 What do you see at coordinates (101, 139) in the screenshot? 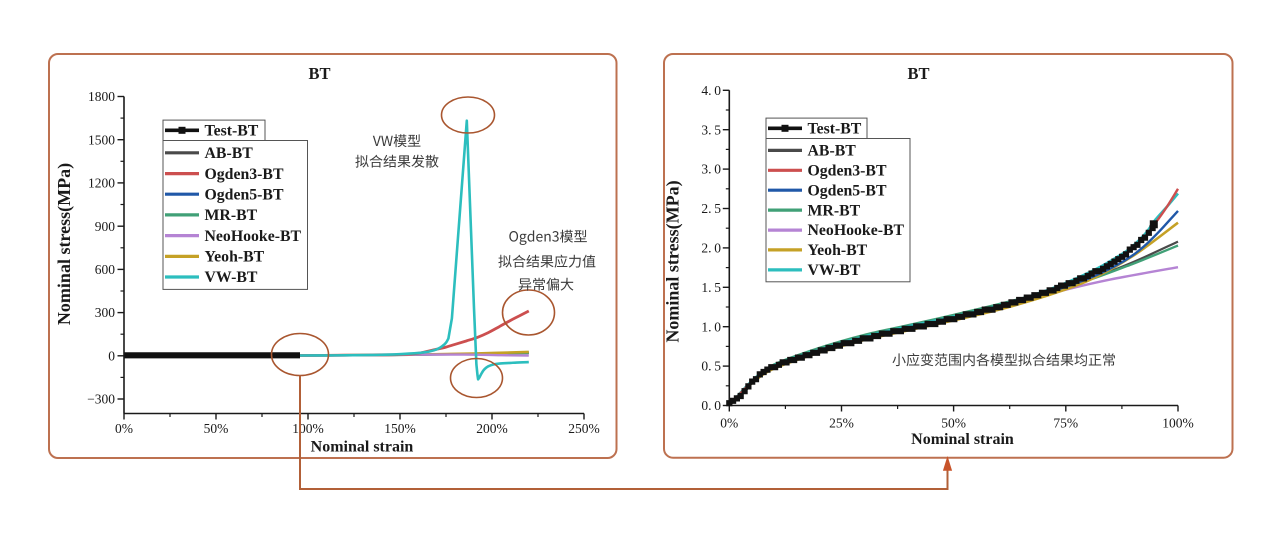
I see `svg-text: 1500` at bounding box center [101, 139].